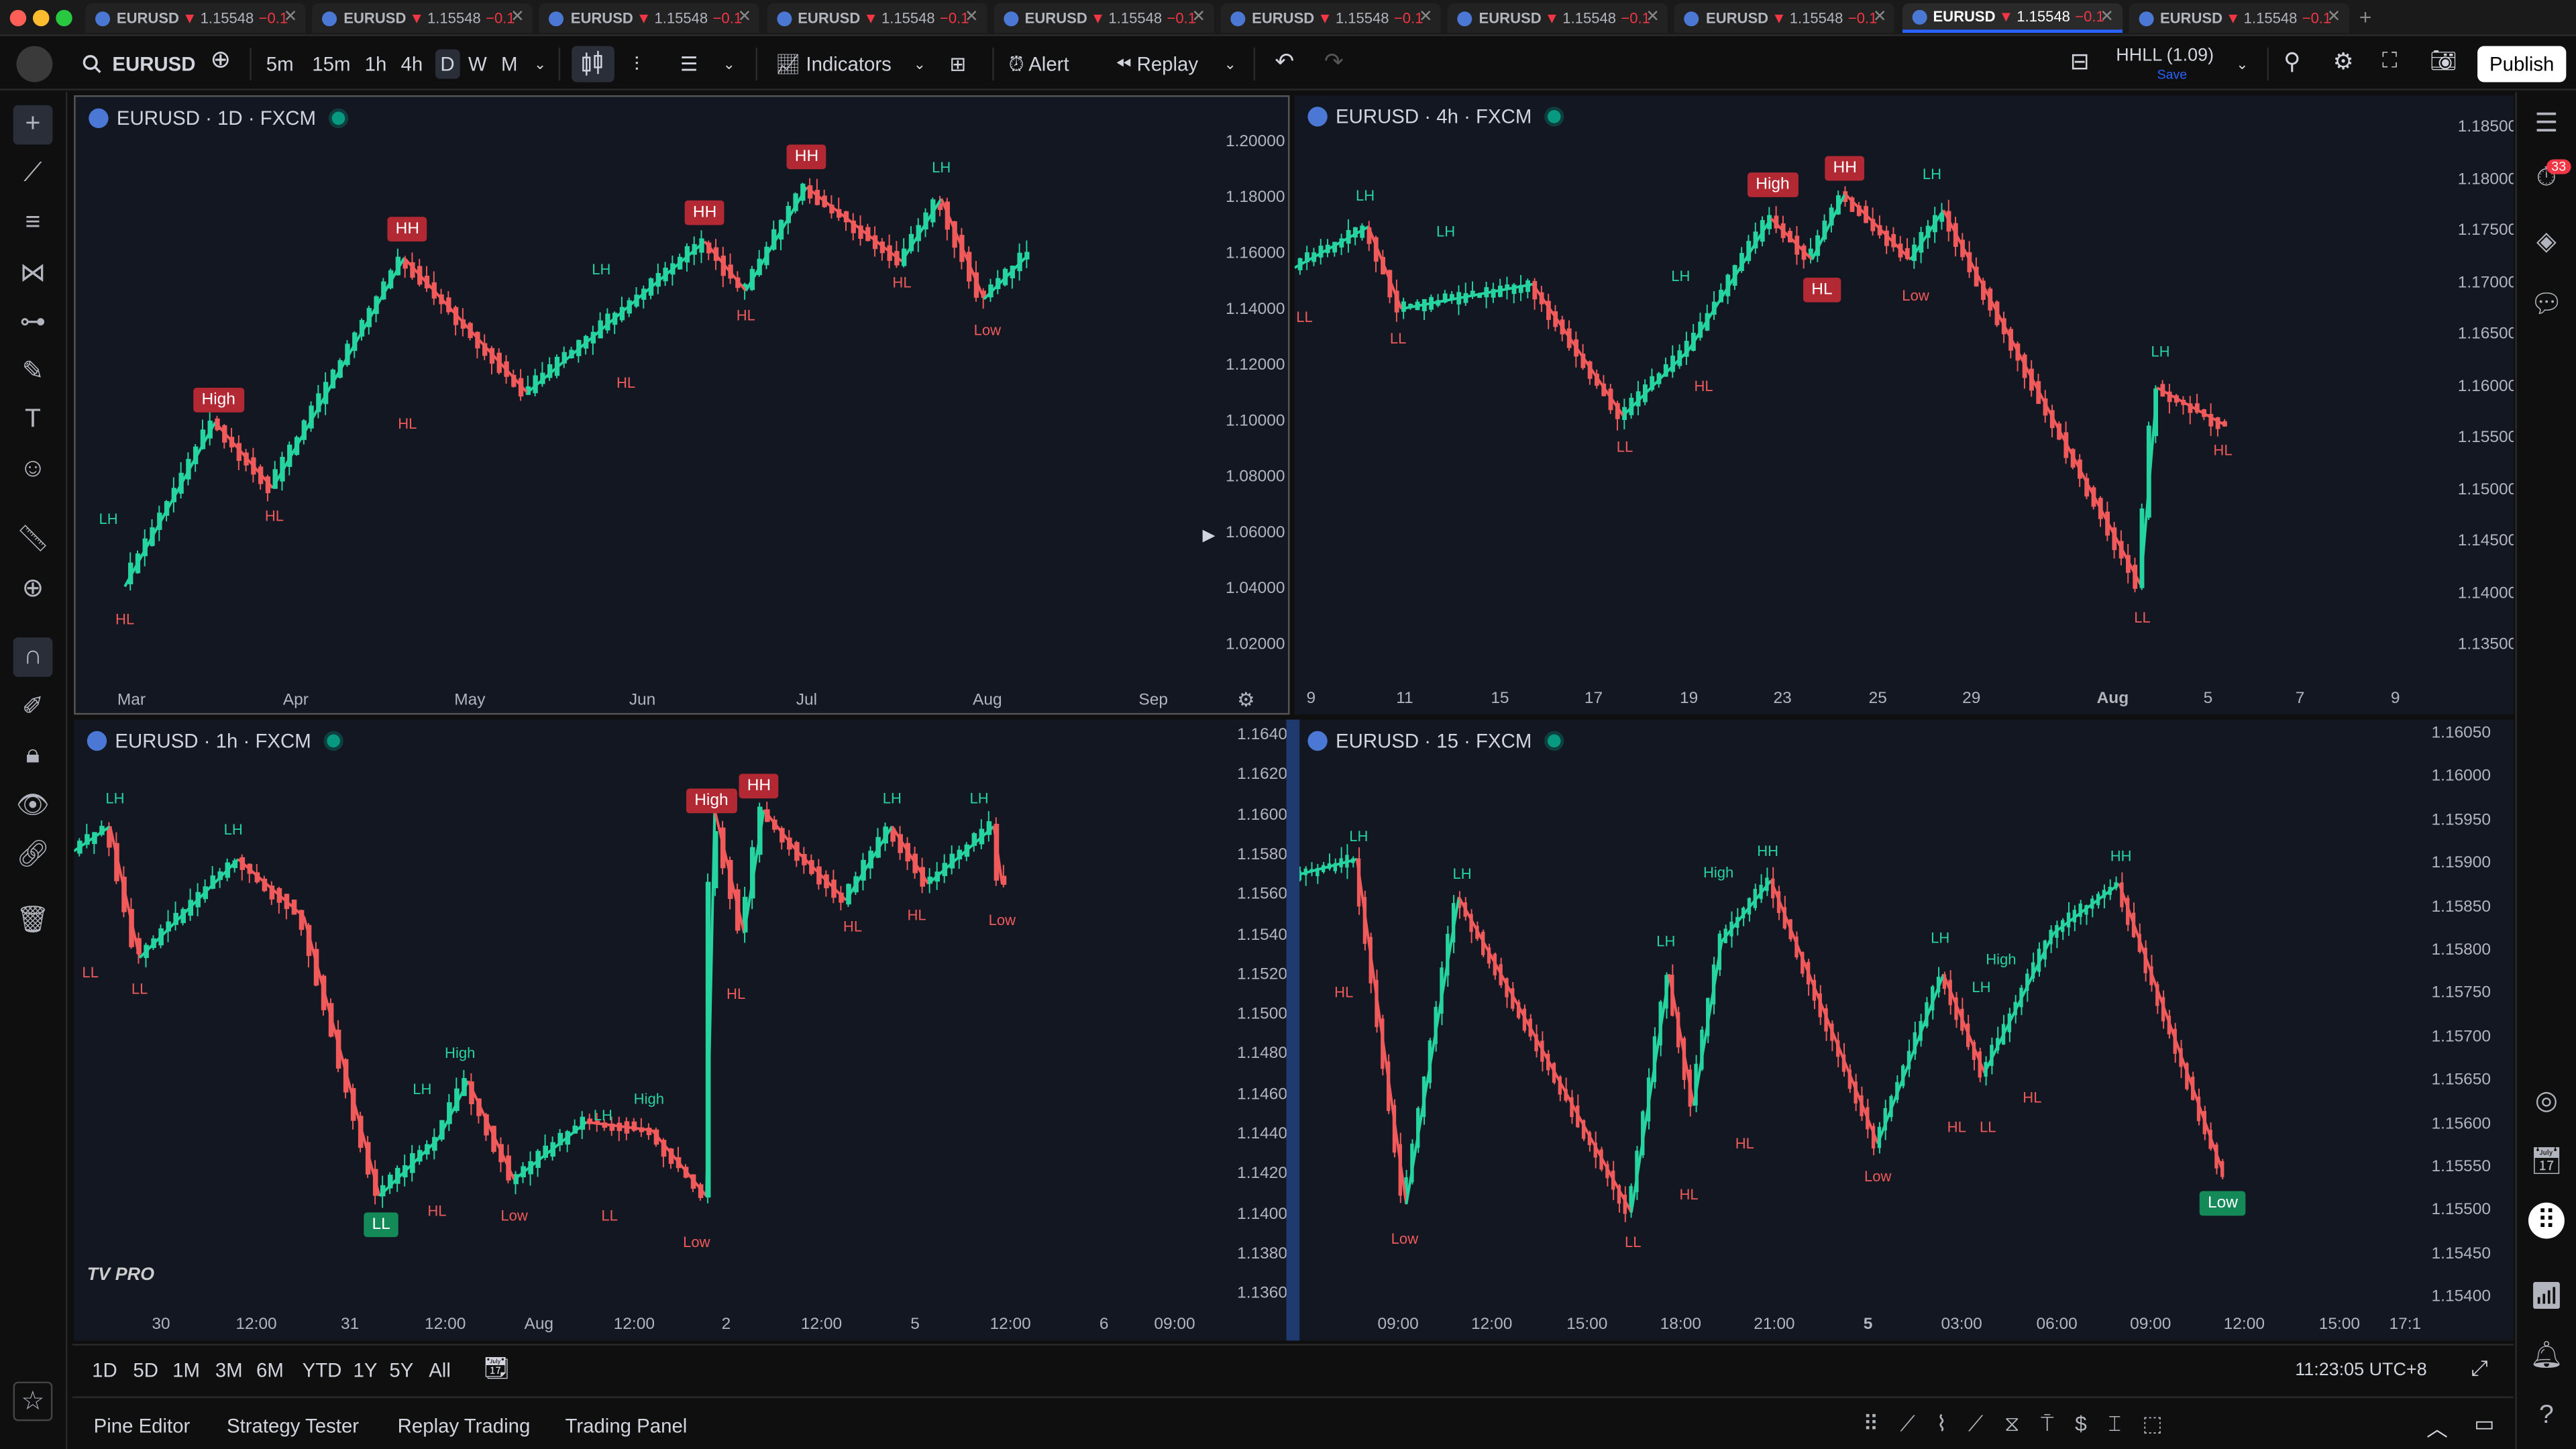  I want to click on tab-strategy-tester: Strategy Tester, so click(293, 1426).